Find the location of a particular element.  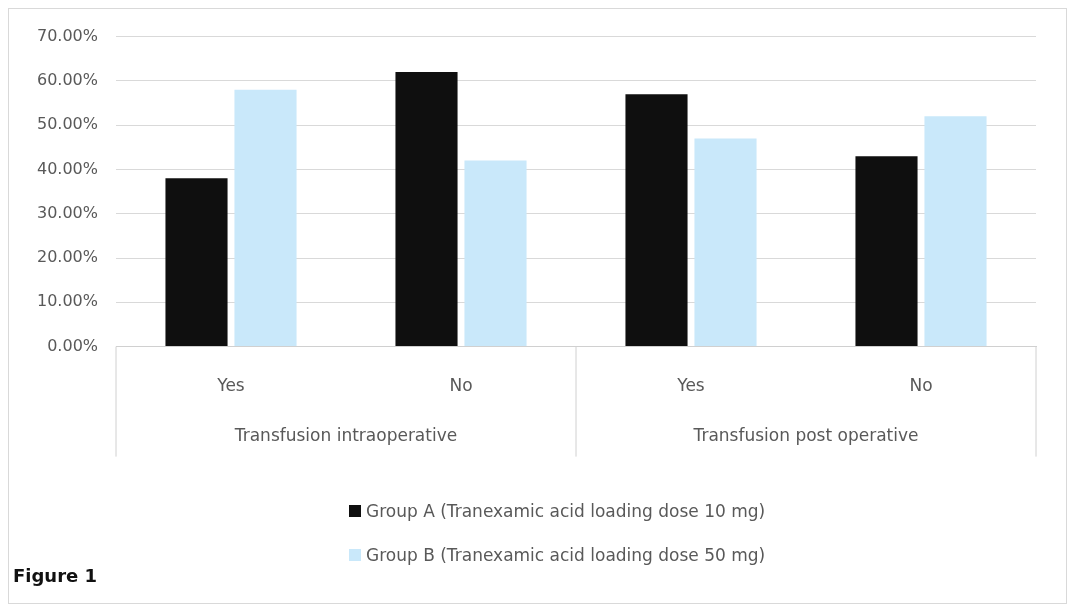

y-tick-label: 20.00% is located at coordinates (67, 257).